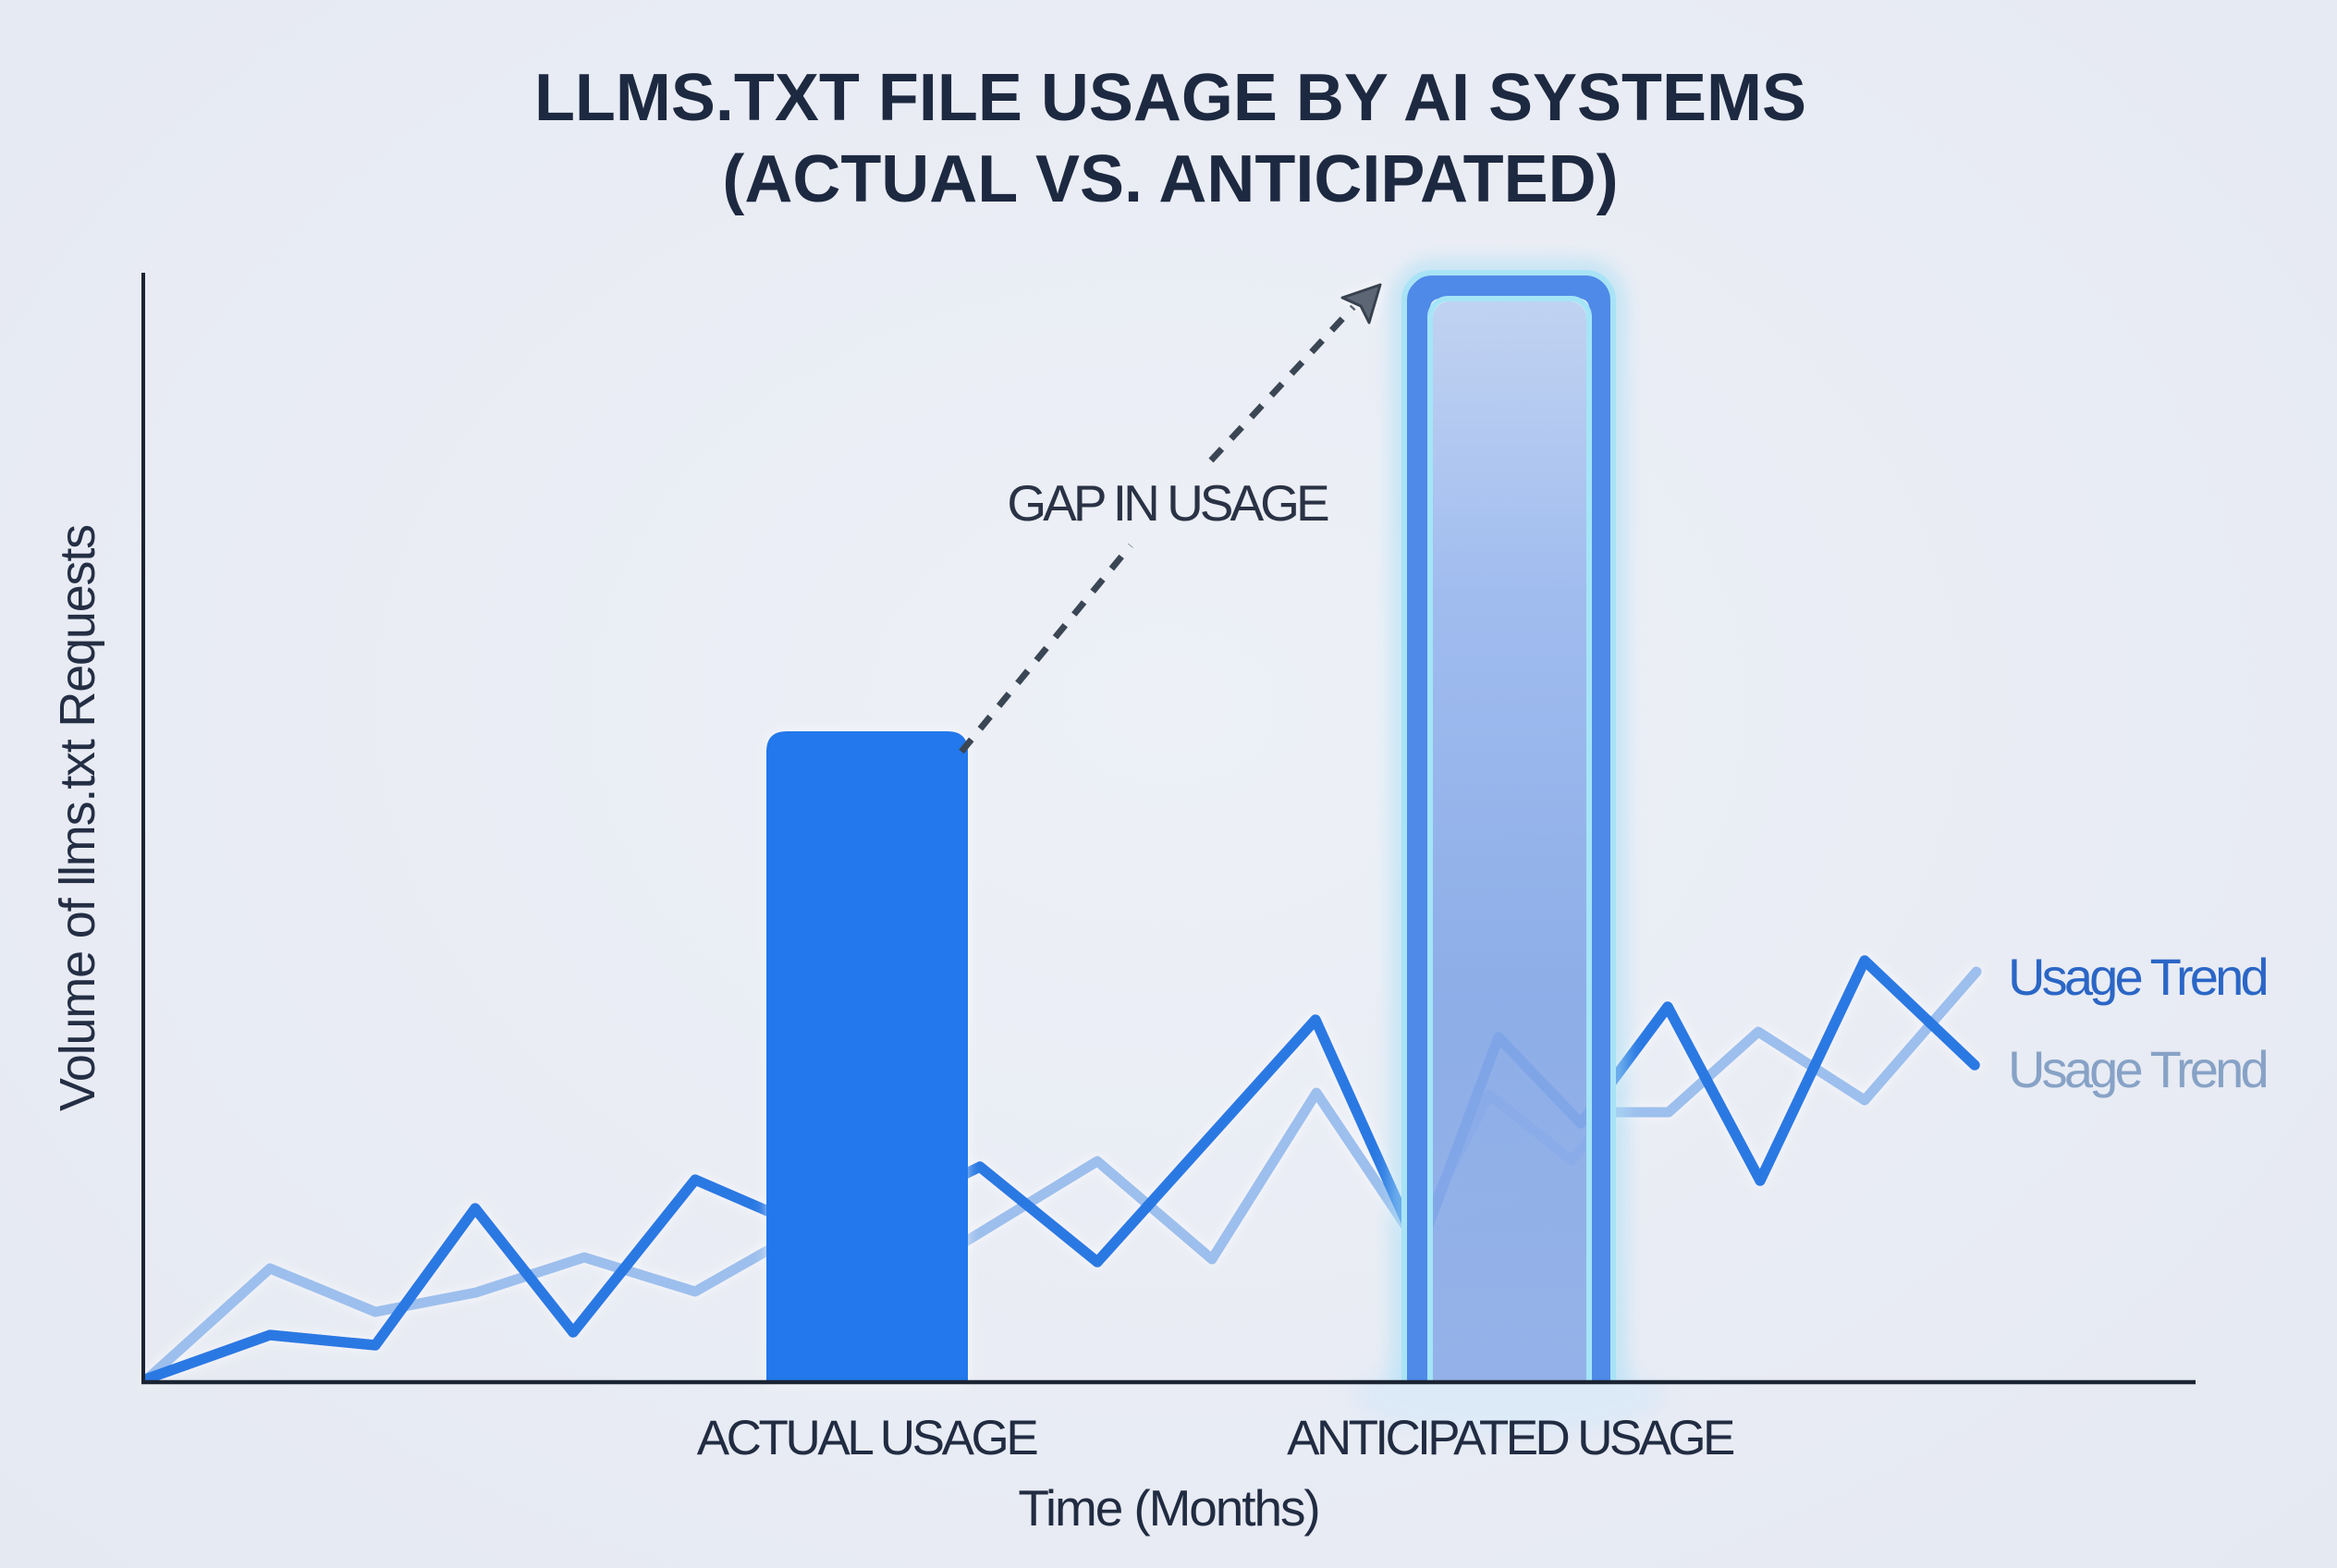 This screenshot has height=1568, width=2337. What do you see at coordinates (867, 1438) in the screenshot?
I see `svg-text: ACTUAL USAGE` at bounding box center [867, 1438].